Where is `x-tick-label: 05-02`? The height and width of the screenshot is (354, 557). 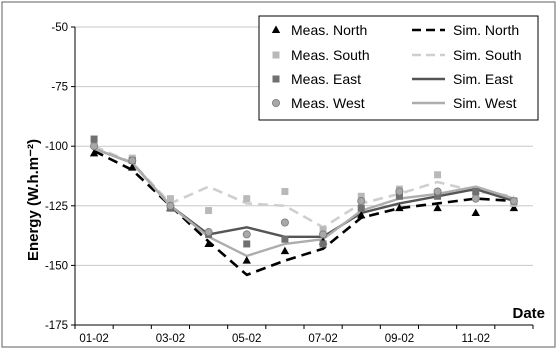
x-tick-label: 05-02 is located at coordinates (246, 339).